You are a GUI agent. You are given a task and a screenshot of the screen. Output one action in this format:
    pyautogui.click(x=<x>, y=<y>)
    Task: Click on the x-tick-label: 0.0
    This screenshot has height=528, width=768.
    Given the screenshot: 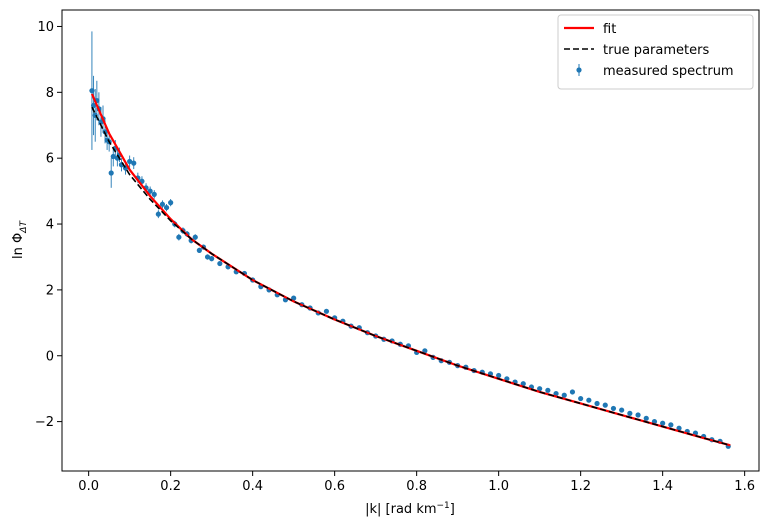 What is the action you would take?
    pyautogui.click(x=88, y=486)
    